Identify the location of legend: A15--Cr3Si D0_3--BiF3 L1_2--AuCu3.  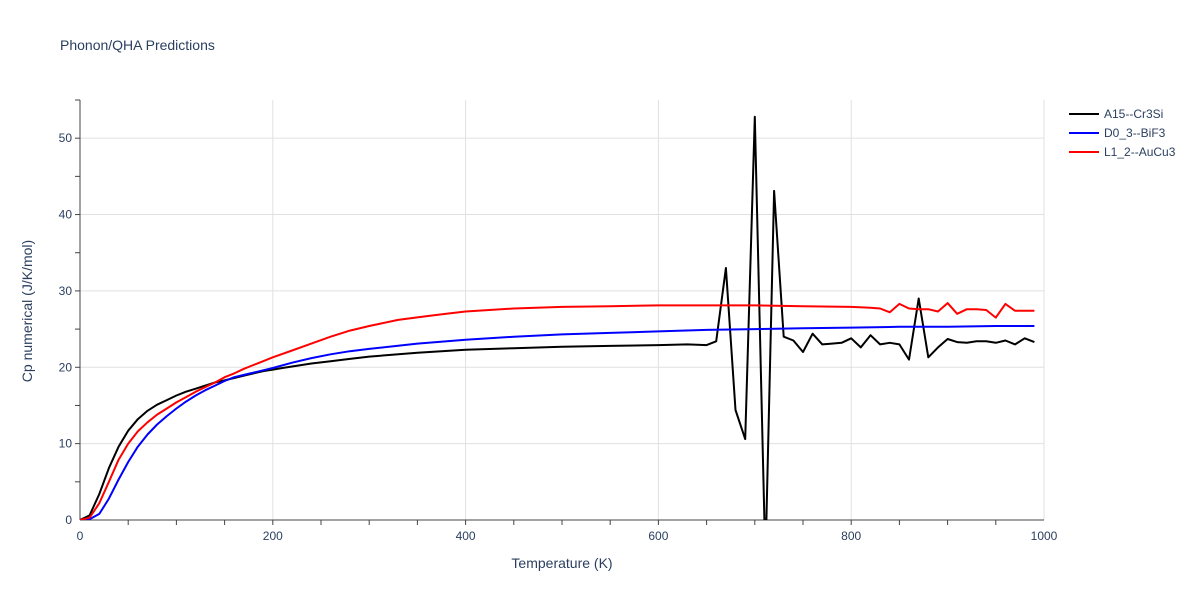
(1122, 133).